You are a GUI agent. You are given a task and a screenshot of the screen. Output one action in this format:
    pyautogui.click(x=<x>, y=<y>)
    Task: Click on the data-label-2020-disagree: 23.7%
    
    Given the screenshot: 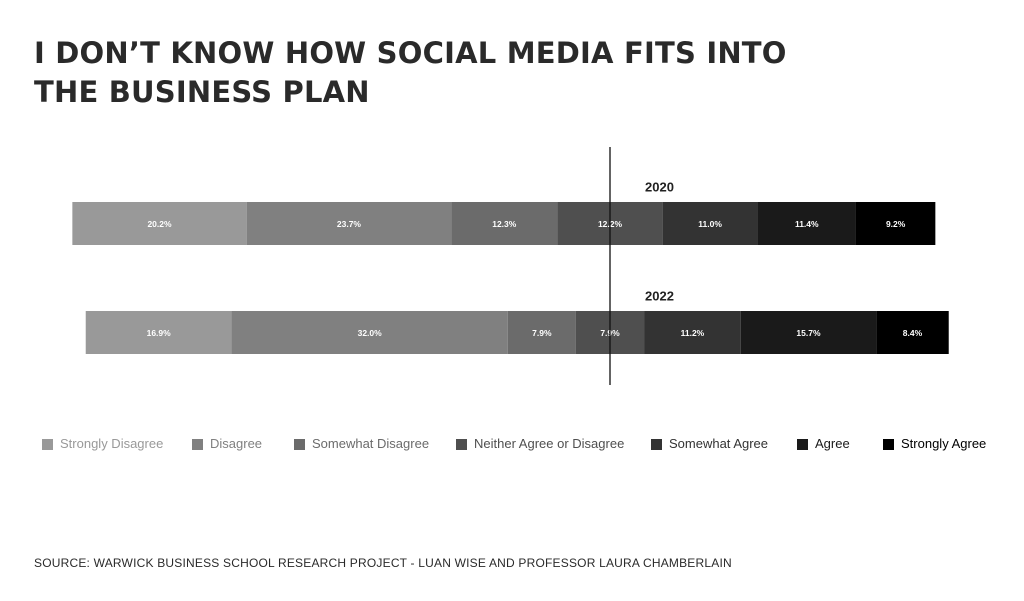 What is the action you would take?
    pyautogui.click(x=349, y=224)
    